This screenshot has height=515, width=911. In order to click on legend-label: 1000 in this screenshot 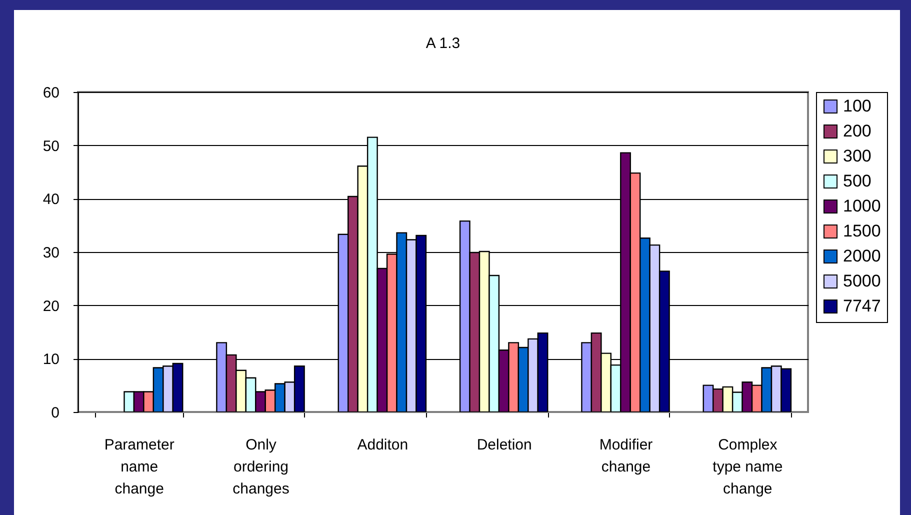, I will do `click(862, 206)`.